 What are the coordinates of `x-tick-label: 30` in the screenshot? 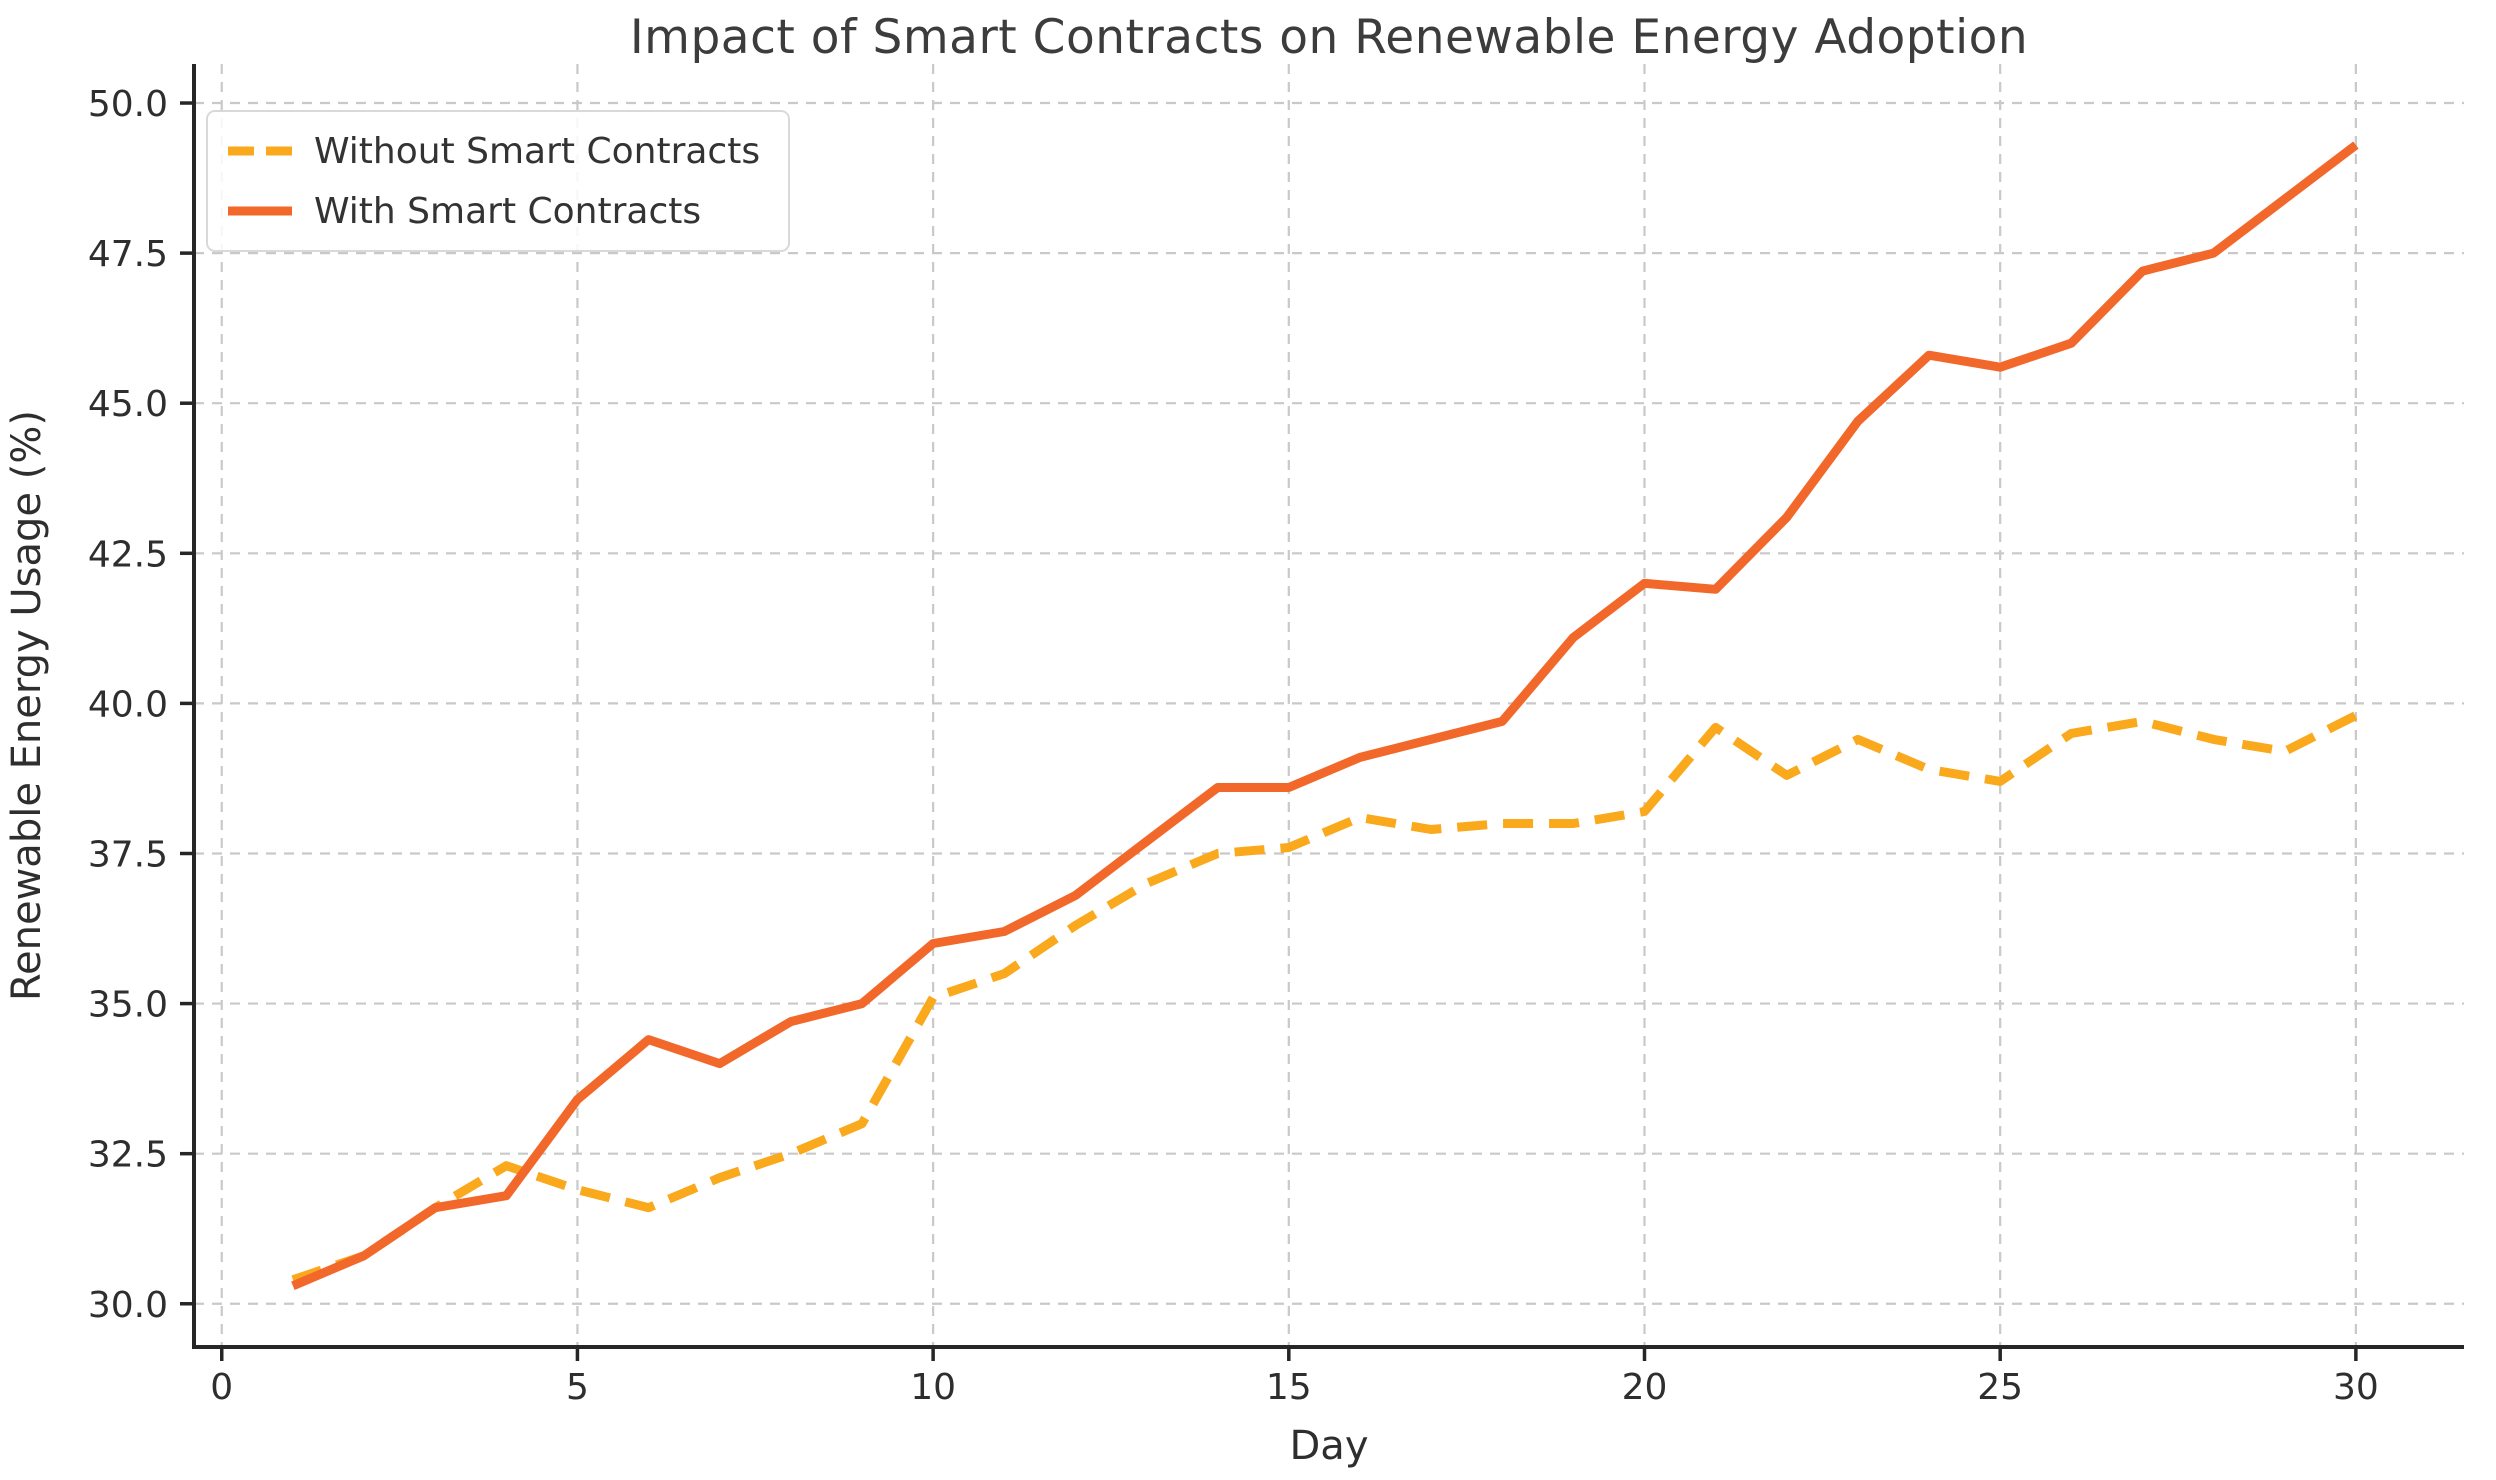 It's located at (2356, 1387).